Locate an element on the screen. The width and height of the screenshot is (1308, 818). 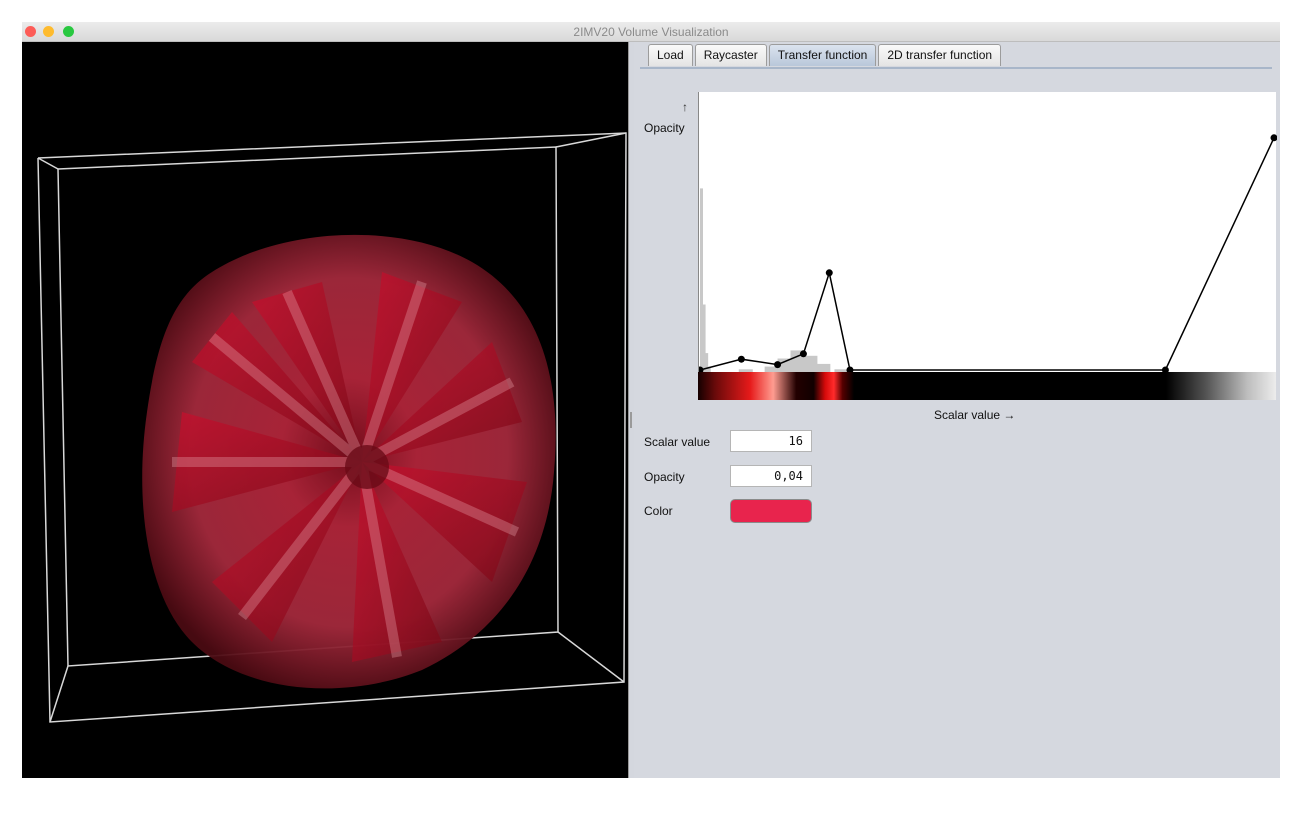
color-label: Color is located at coordinates (658, 511).